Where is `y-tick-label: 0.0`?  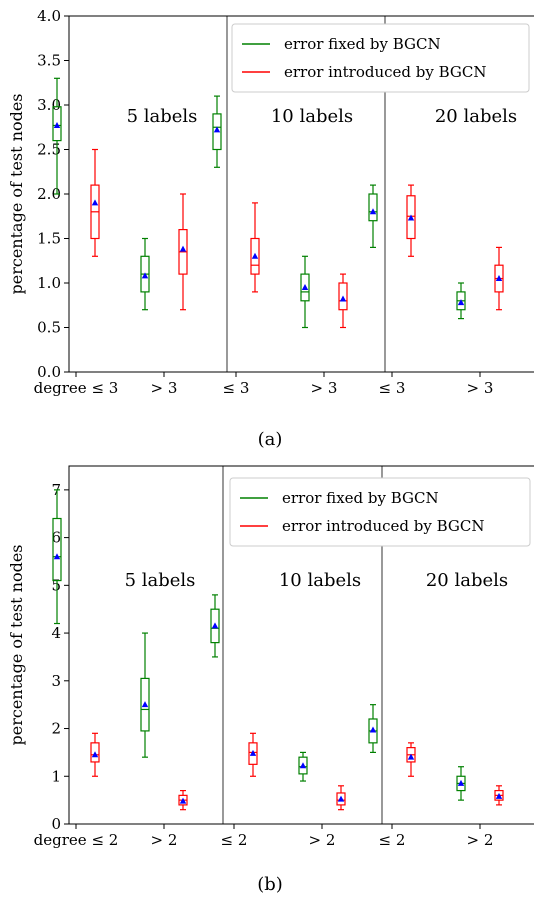 y-tick-label: 0.0 is located at coordinates (49, 372).